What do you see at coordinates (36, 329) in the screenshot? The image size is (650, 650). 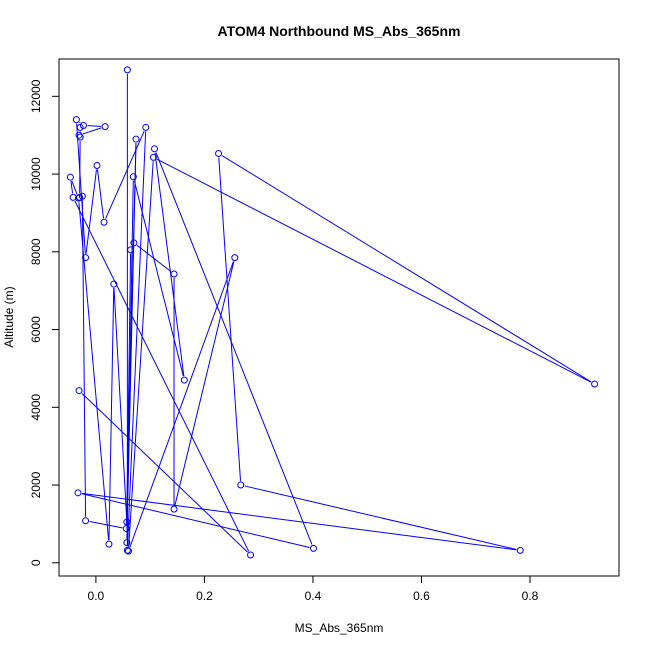 I see `y-tick-label: 6000` at bounding box center [36, 329].